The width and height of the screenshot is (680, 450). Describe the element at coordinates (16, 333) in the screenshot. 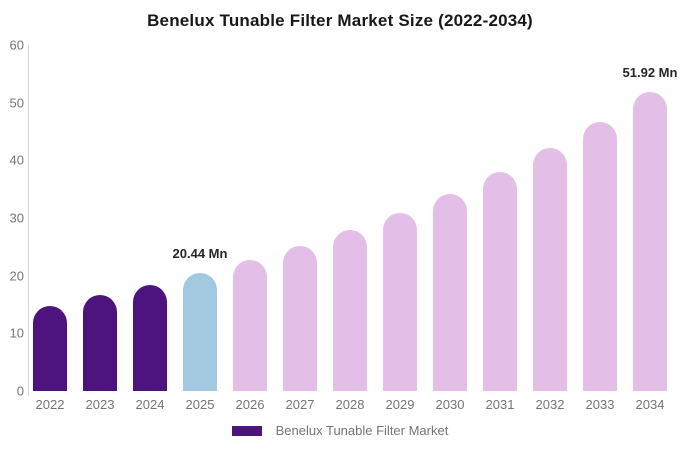

I see `y-tick-label-10: 10` at that location.